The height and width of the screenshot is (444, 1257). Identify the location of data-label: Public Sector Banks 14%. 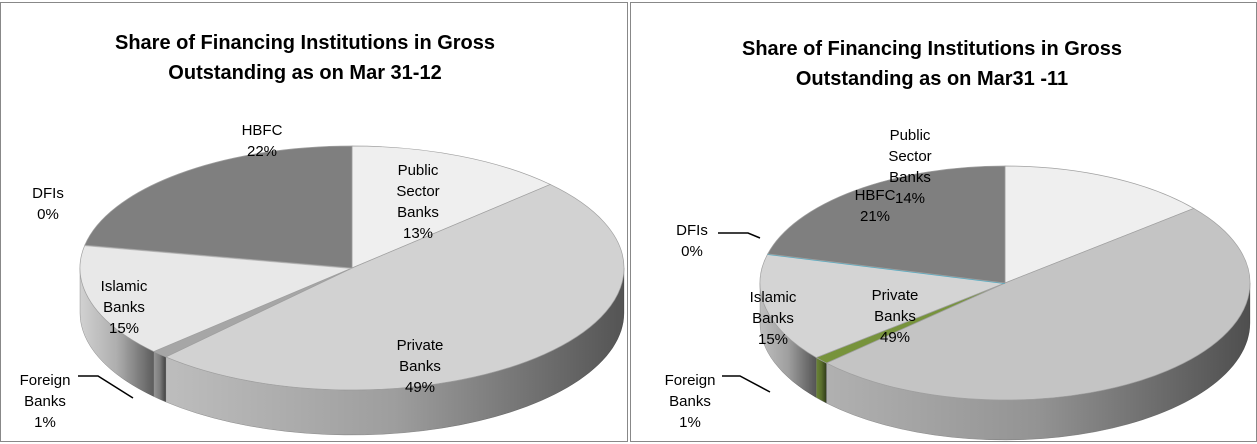
(910, 167).